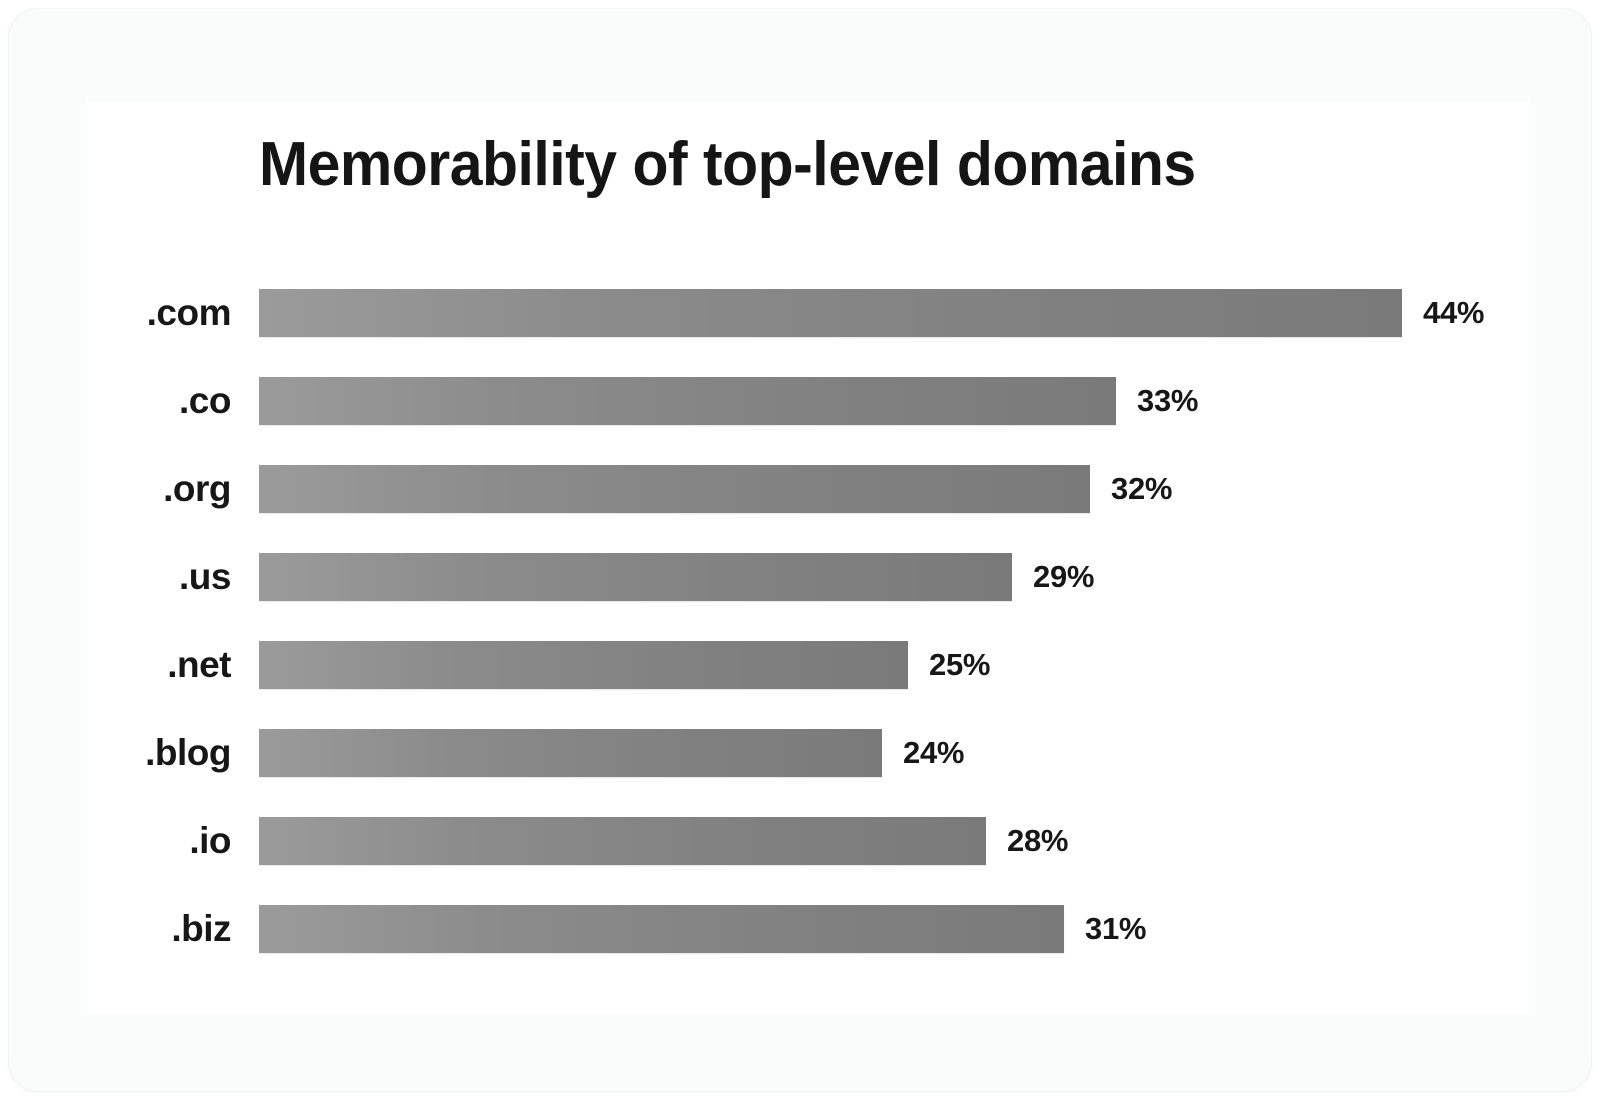 This screenshot has width=1600, height=1100. What do you see at coordinates (1454, 312) in the screenshot?
I see `bar-value-label: 44%` at bounding box center [1454, 312].